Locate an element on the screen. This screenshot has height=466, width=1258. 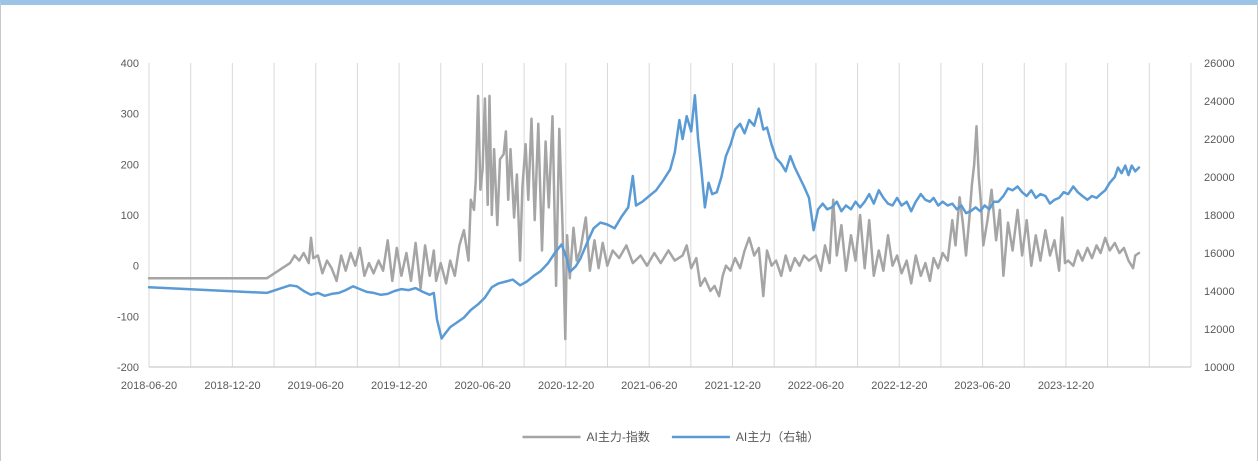
legend-item: AI主力-指数 is located at coordinates (586, 436).